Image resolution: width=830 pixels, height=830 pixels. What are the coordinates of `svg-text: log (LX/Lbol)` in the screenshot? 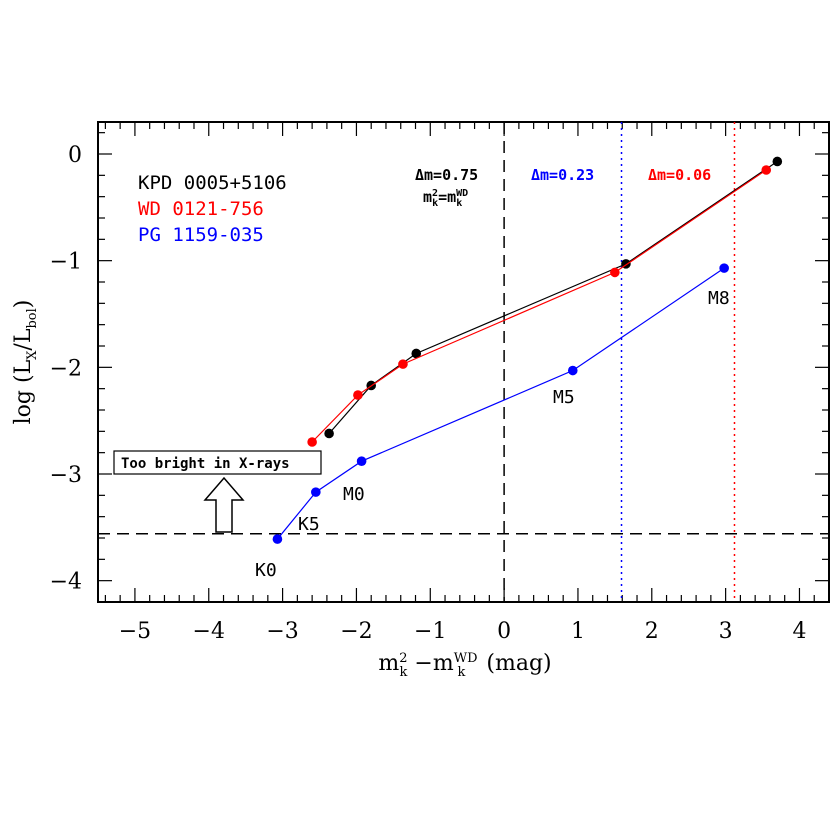 It's located at (25, 362).